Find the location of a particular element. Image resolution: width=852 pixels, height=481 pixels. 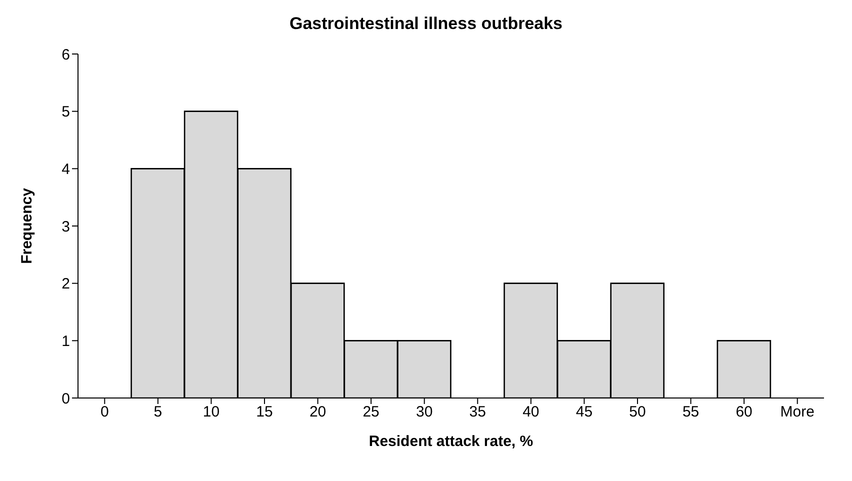

x-tick-label: 40 is located at coordinates (531, 412).